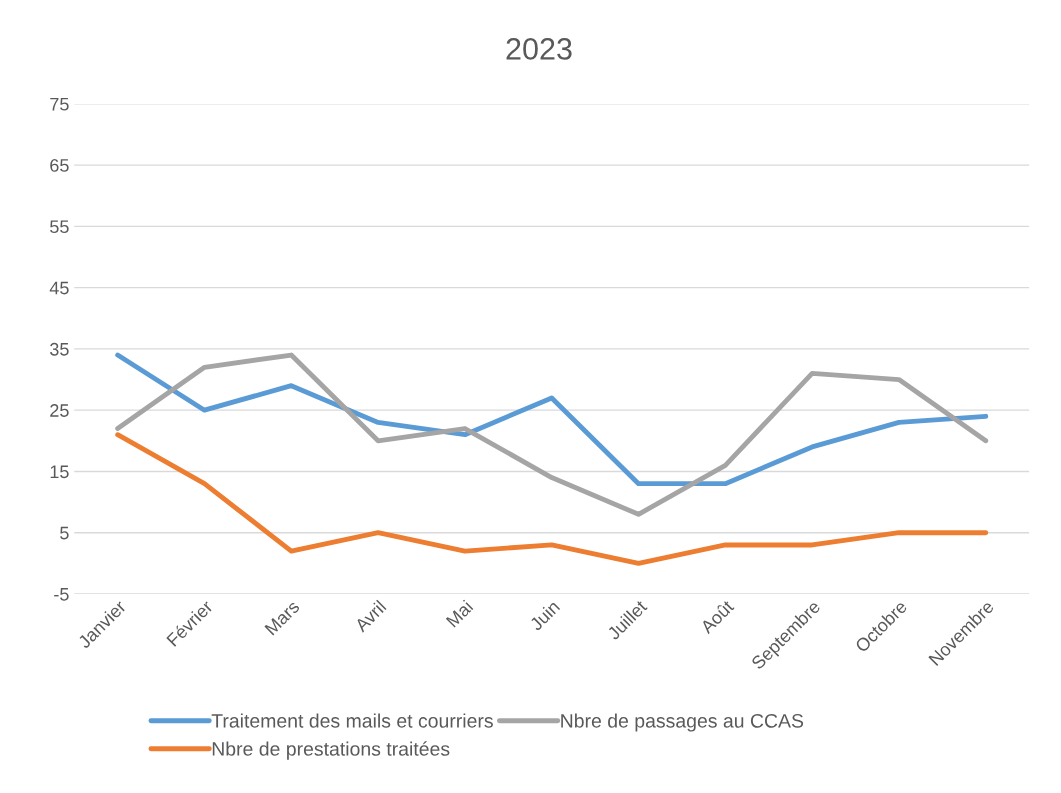 Image resolution: width=1061 pixels, height=793 pixels. Describe the element at coordinates (331, 750) in the screenshot. I see `legend-label: Nbre de prestations traitées` at that location.